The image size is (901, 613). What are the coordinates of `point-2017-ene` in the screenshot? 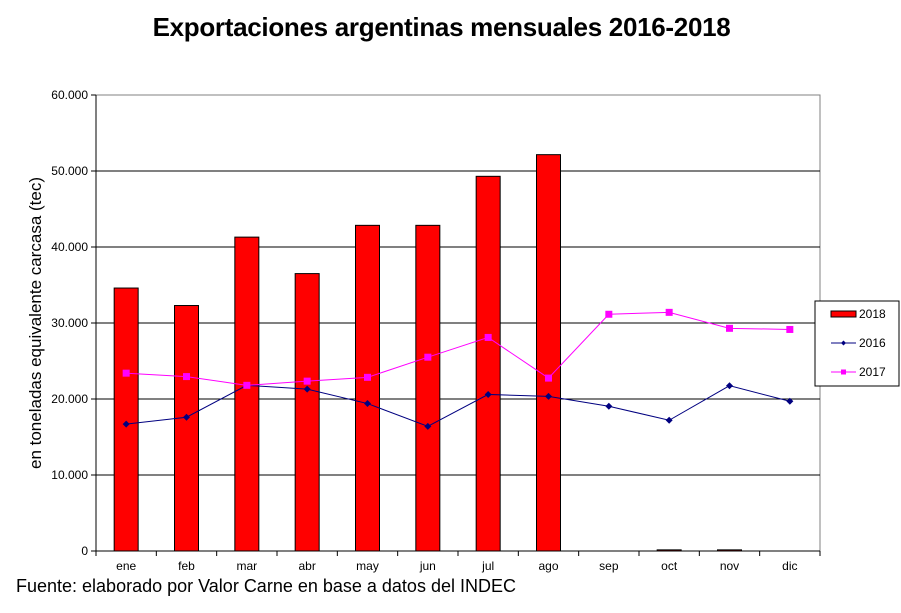 It's located at (126, 373).